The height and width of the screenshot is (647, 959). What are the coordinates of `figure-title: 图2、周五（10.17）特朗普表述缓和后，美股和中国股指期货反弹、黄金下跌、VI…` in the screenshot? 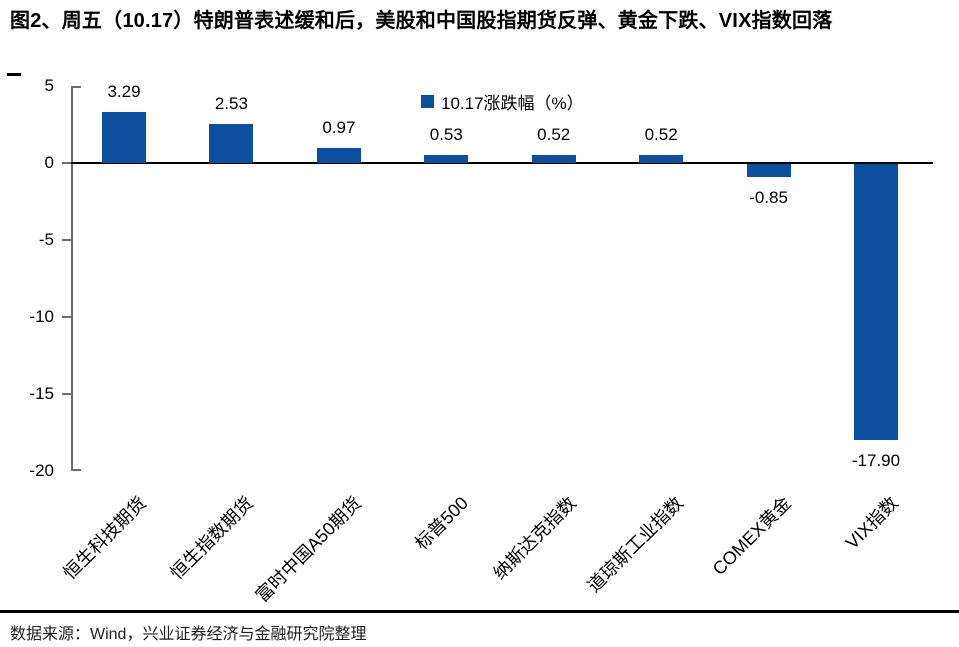 It's located at (421, 21).